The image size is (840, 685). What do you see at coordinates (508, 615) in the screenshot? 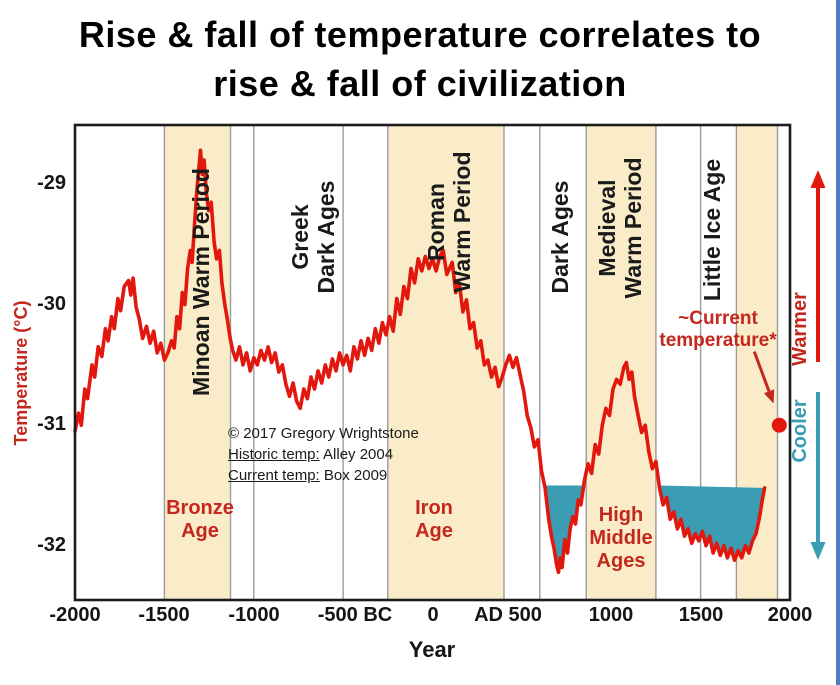
I see `x-tick-label: AD 500` at bounding box center [508, 615].